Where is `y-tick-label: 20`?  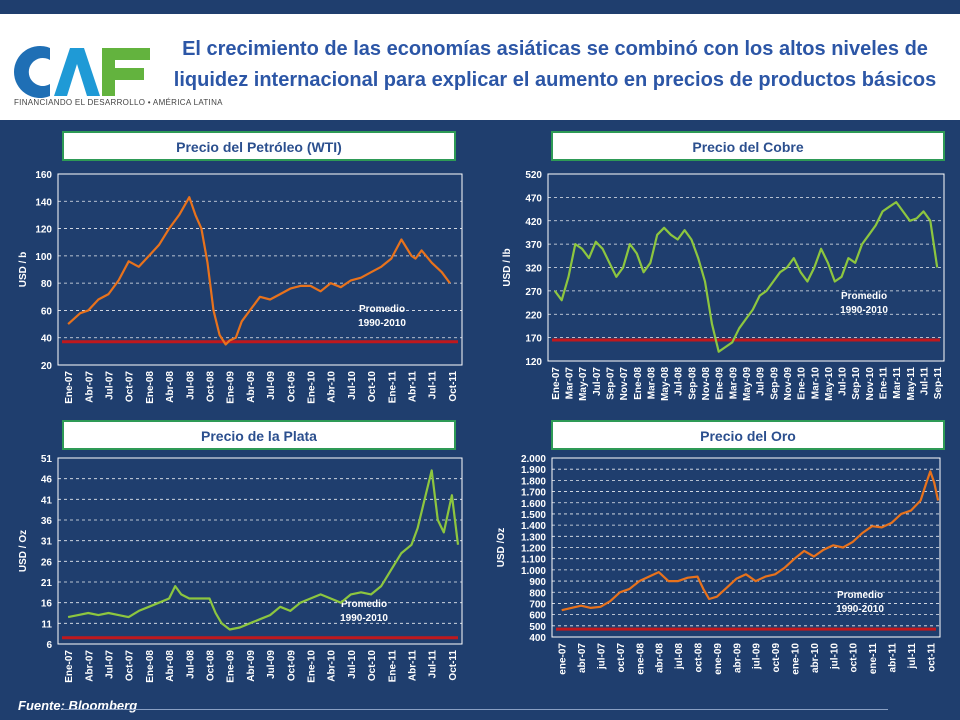 y-tick-label: 20 is located at coordinates (47, 366).